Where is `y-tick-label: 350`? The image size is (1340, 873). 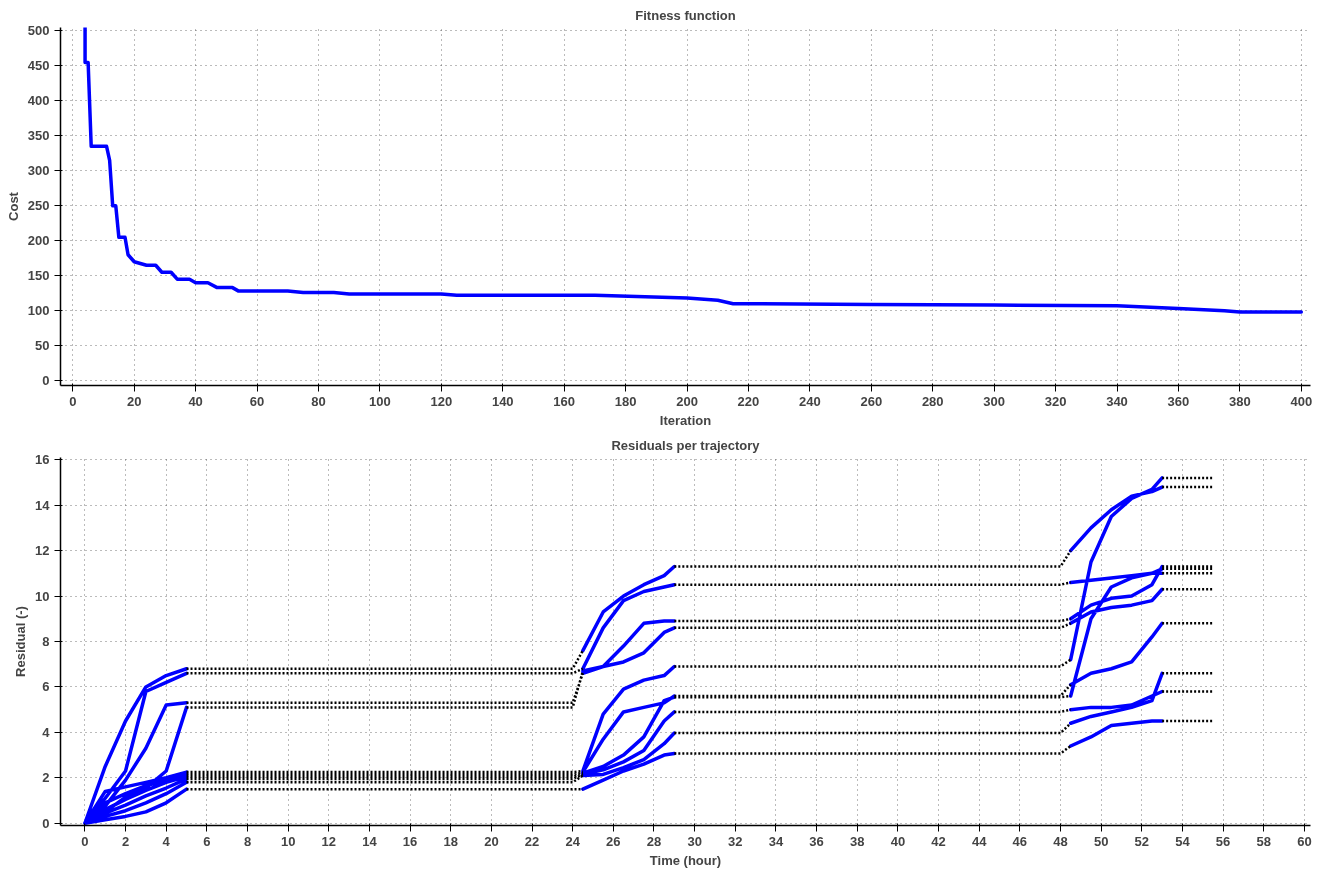
y-tick-label: 350 is located at coordinates (38, 136).